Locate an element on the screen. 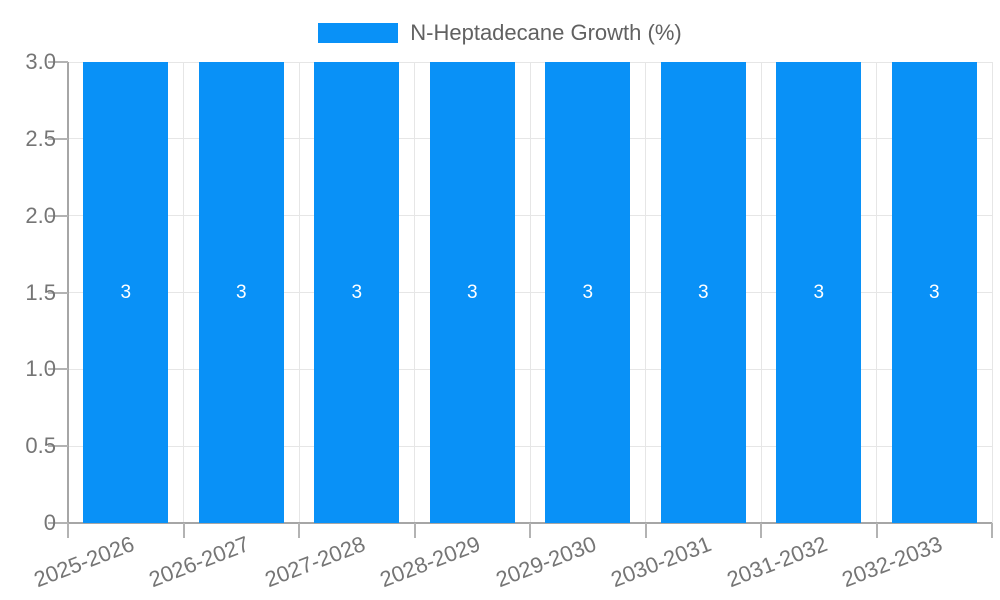 This screenshot has width=1000, height=600. legend-label: N-Heptadecane Growth (%) is located at coordinates (546, 32).